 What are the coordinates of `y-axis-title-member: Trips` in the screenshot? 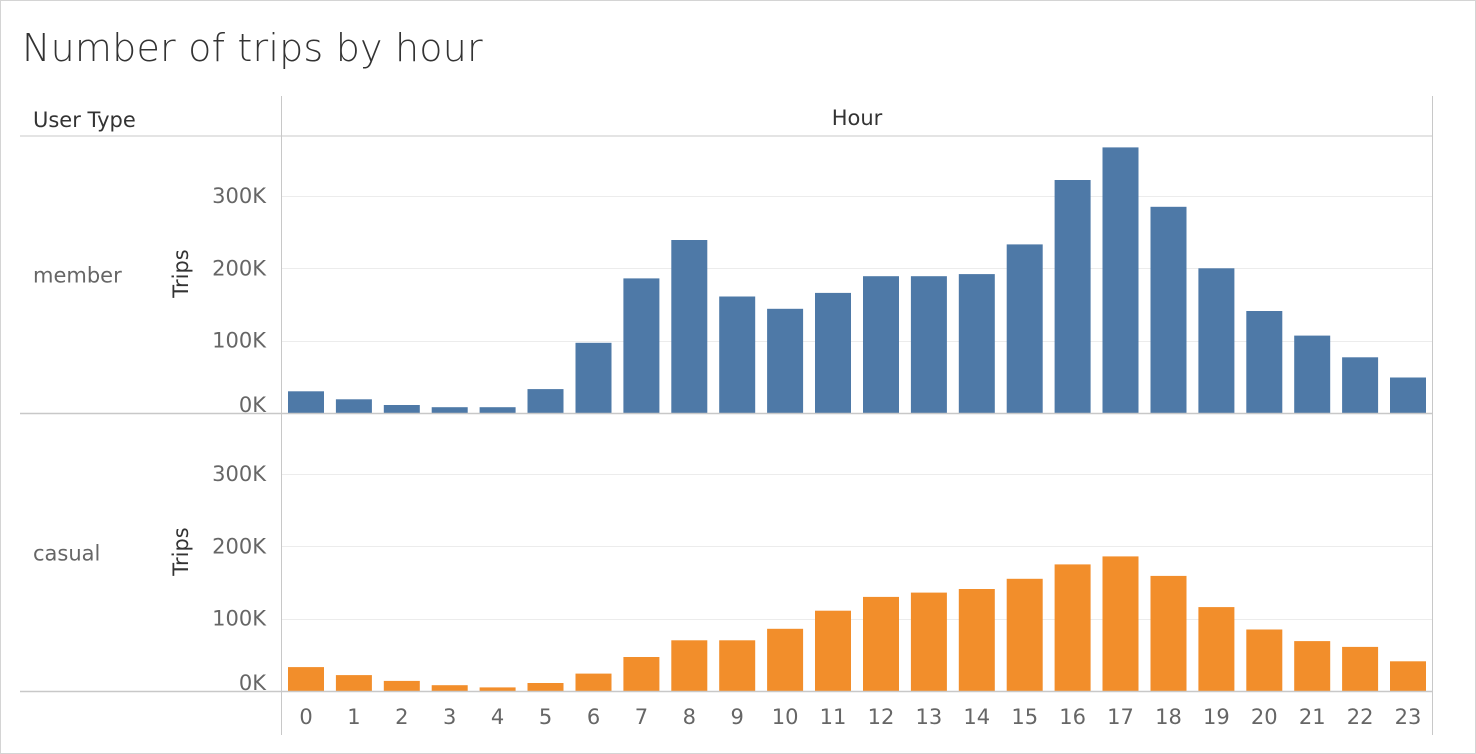 It's located at (181, 273).